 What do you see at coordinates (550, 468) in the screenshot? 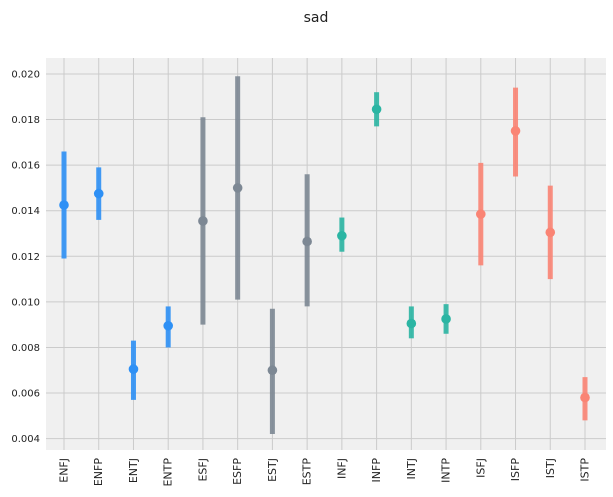
I see `x-tick-label: ISTJ` at bounding box center [550, 468].